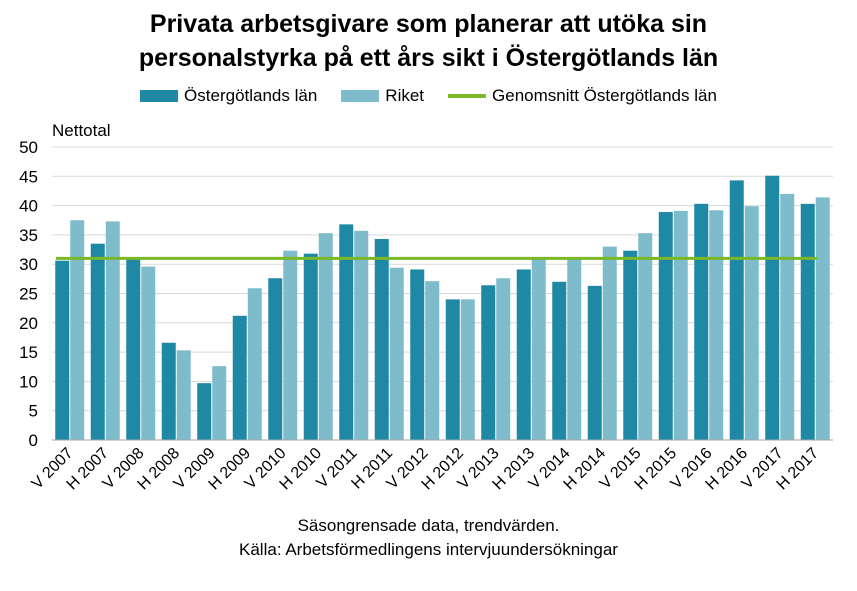 The height and width of the screenshot is (591, 857). What do you see at coordinates (28, 264) in the screenshot?
I see `y-tick-label: 30` at bounding box center [28, 264].